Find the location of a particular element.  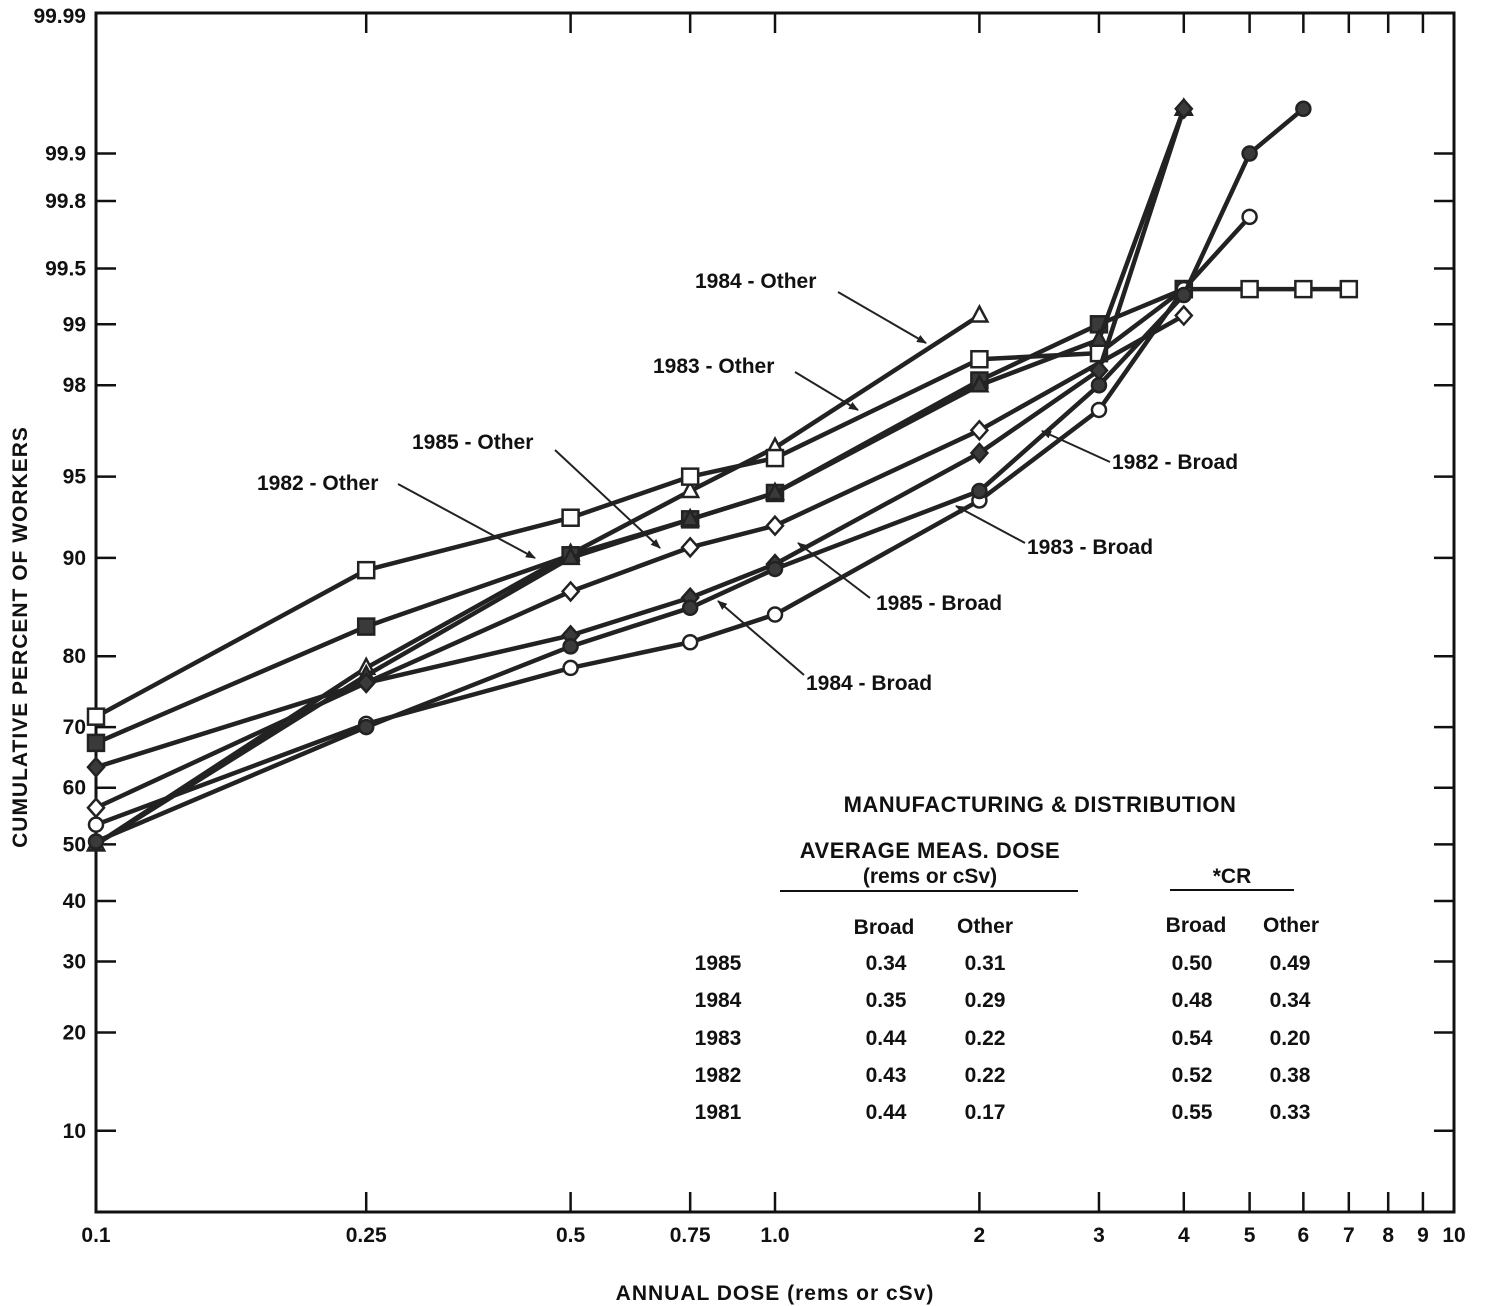

leader-1982-broad is located at coordinates (1076, 446).